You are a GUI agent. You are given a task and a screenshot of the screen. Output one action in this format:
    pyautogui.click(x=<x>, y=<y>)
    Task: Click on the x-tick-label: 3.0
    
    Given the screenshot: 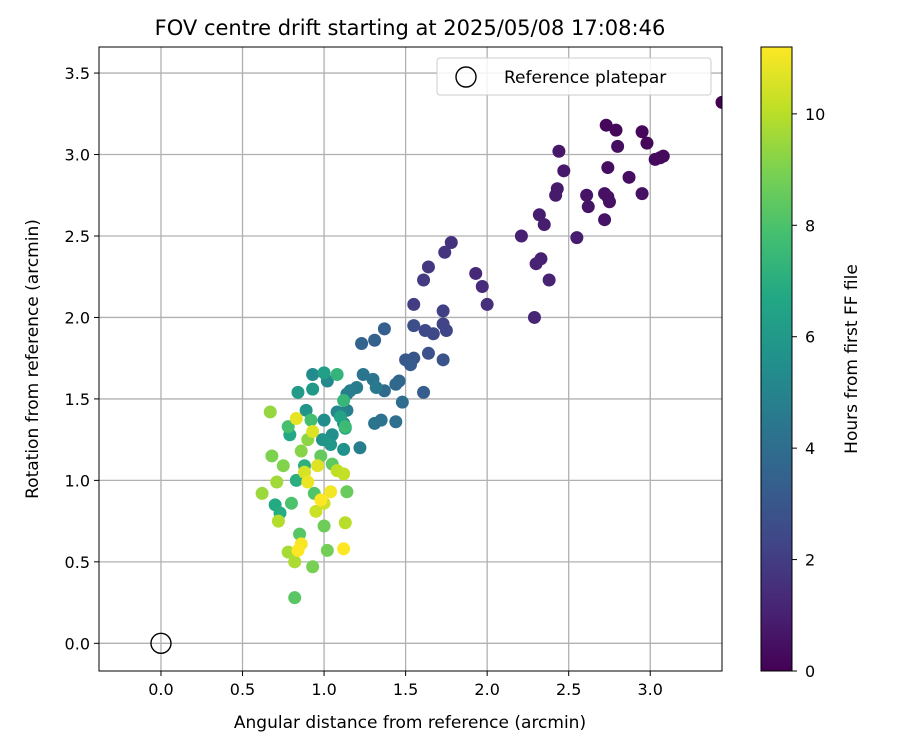 What is the action you would take?
    pyautogui.click(x=650, y=689)
    